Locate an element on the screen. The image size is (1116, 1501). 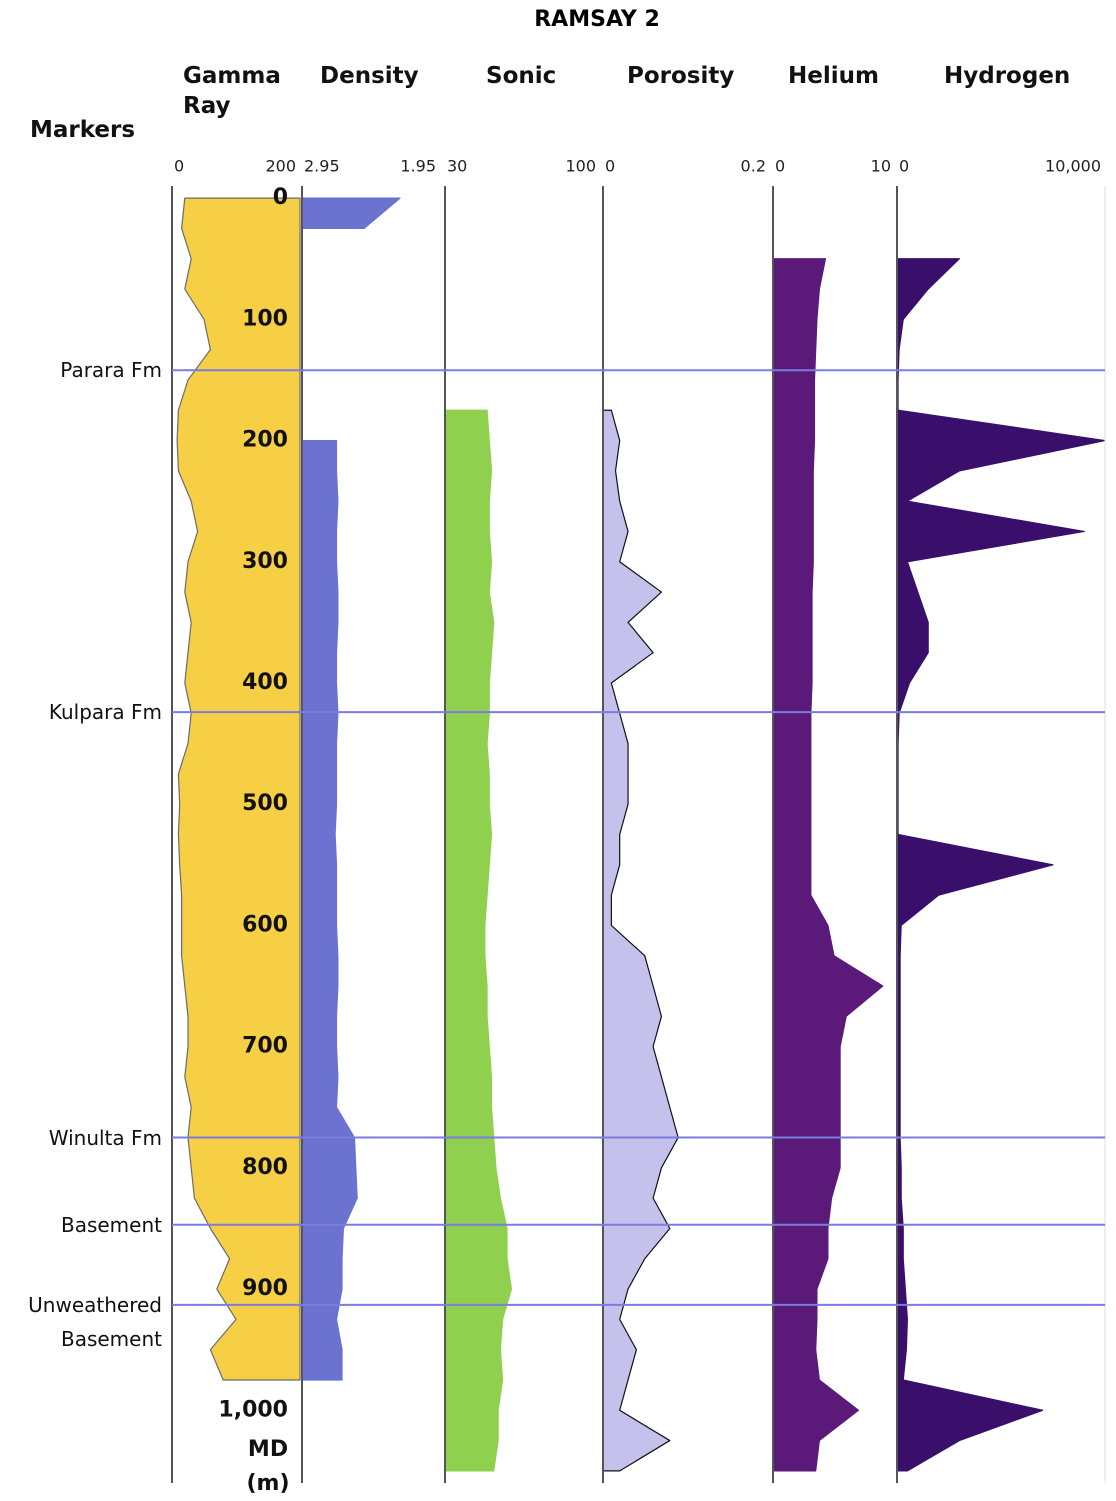
depth-tick-label: 700 is located at coordinates (265, 1046).